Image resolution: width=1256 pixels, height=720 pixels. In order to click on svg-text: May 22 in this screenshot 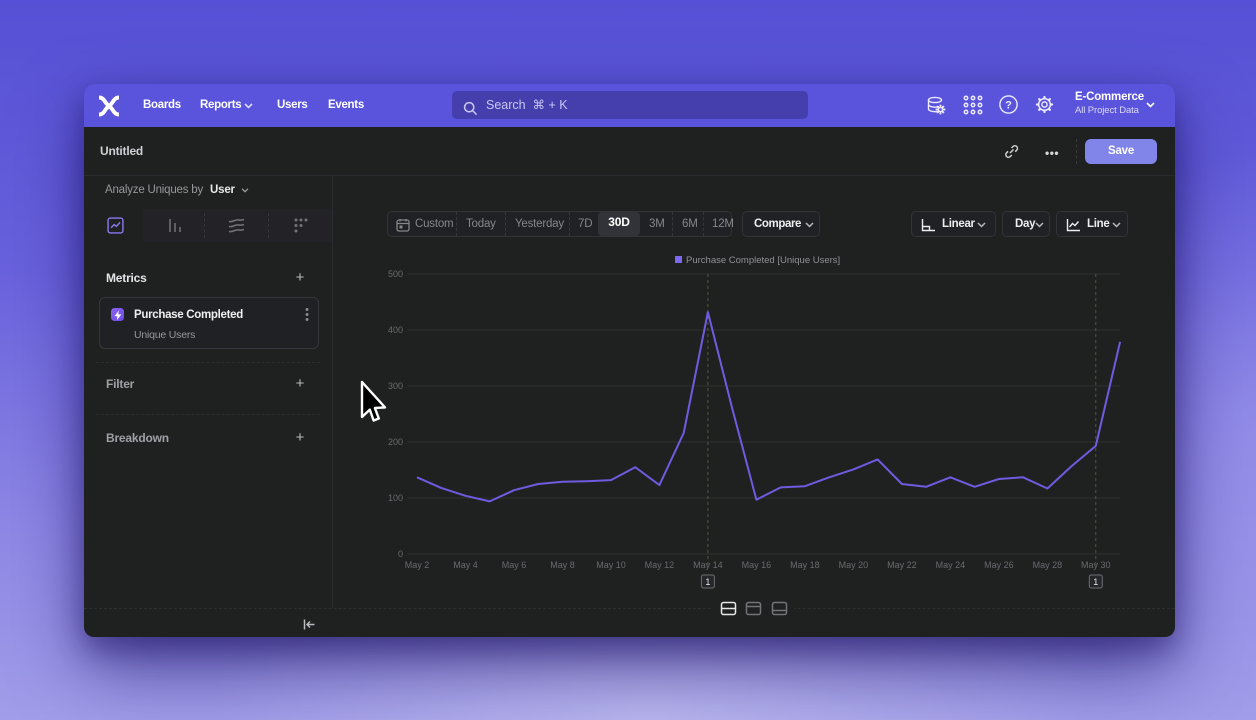, I will do `click(902, 565)`.